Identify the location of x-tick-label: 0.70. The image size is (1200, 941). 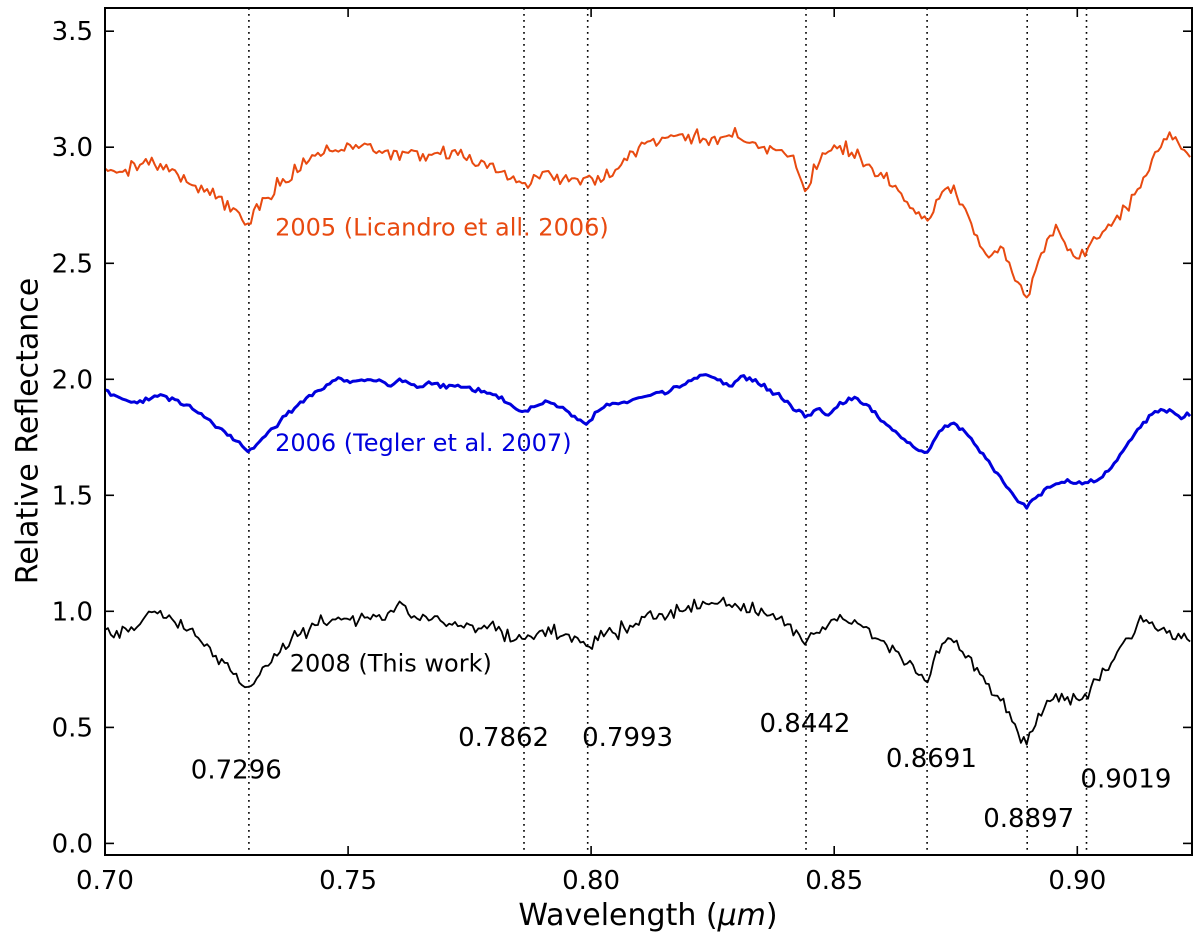
(105, 881).